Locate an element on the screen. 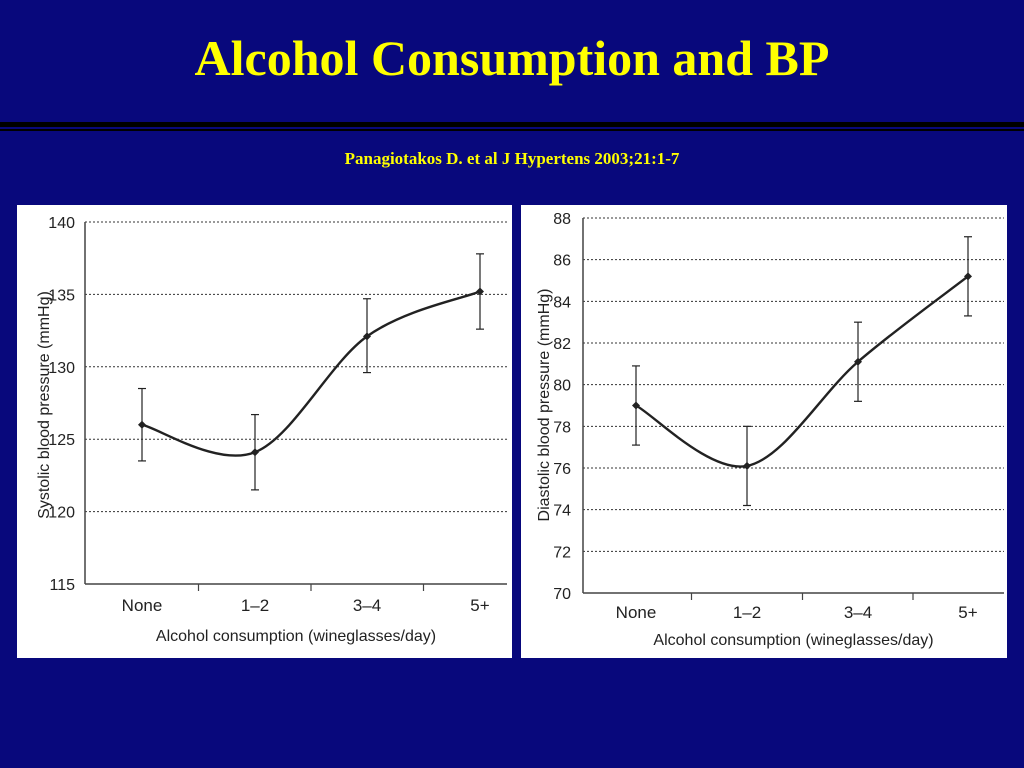 This screenshot has width=1024, height=768. y-tick-label: 80 is located at coordinates (562, 386).